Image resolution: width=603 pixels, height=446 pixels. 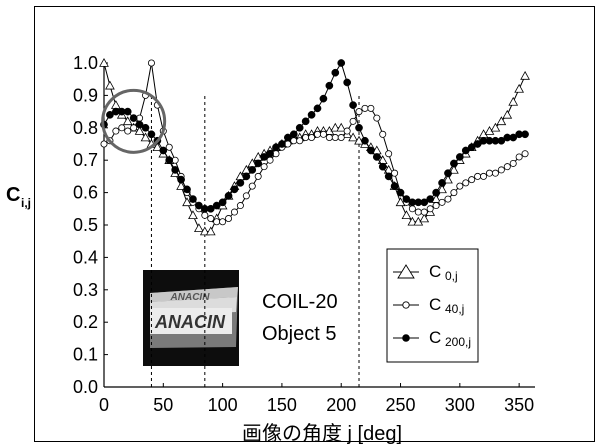 What do you see at coordinates (282, 405) in the screenshot?
I see `x-tick-label: 150` at bounding box center [282, 405].